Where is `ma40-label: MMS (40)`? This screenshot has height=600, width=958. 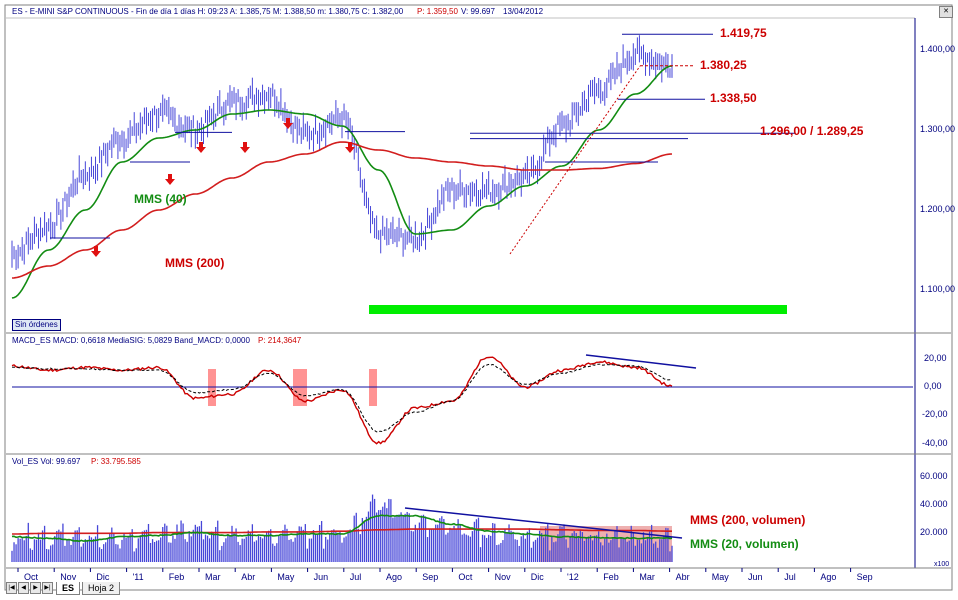 ma40-label: MMS (40) is located at coordinates (160, 199).